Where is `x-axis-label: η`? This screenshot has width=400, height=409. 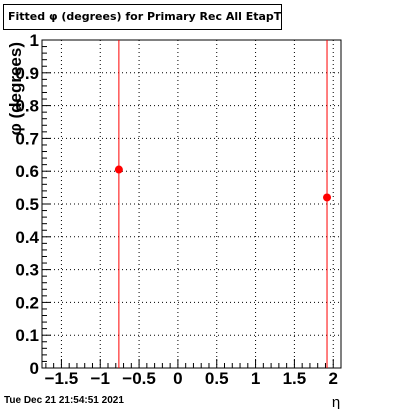 x-axis-label: η is located at coordinates (336, 401).